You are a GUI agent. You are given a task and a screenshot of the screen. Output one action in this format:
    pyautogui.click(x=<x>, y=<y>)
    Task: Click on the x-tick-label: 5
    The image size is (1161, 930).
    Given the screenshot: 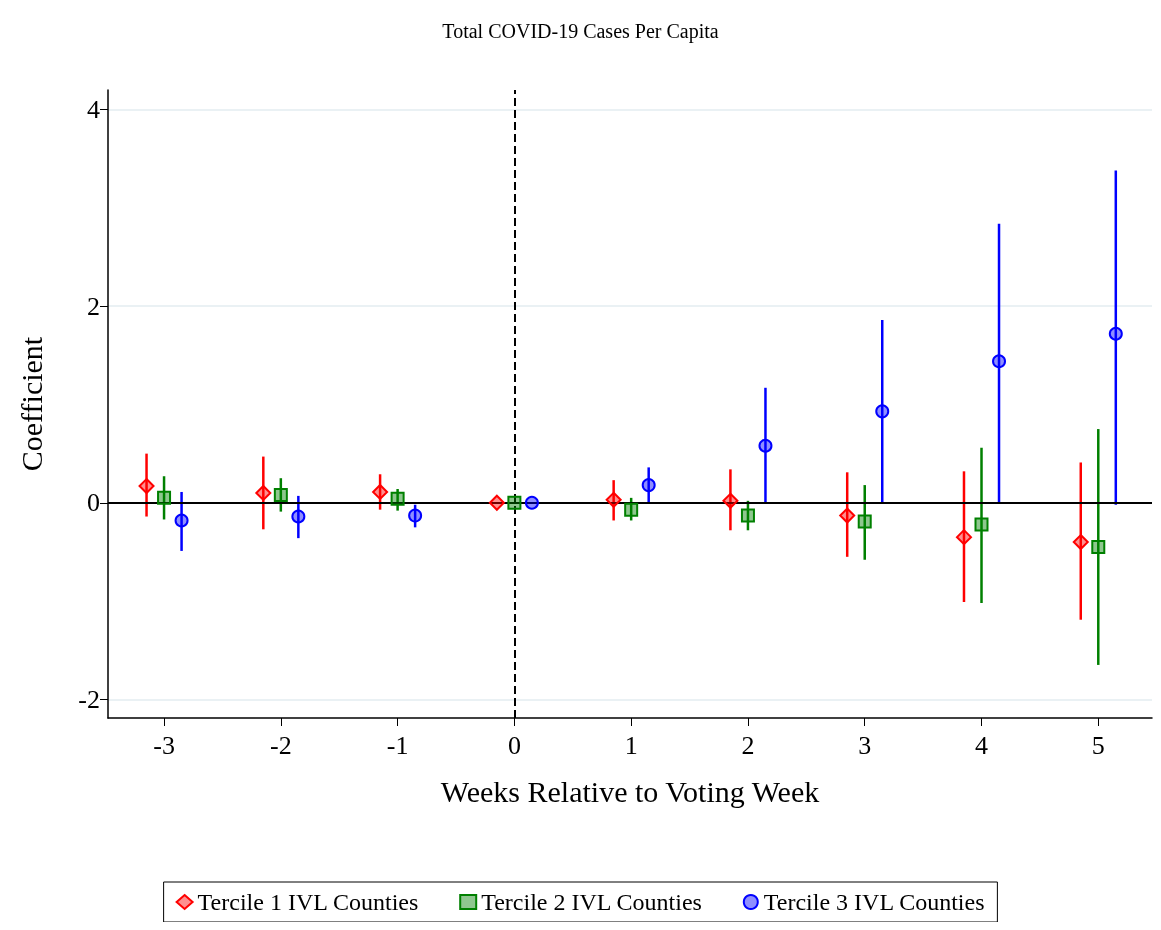 What is the action you would take?
    pyautogui.click(x=1098, y=745)
    